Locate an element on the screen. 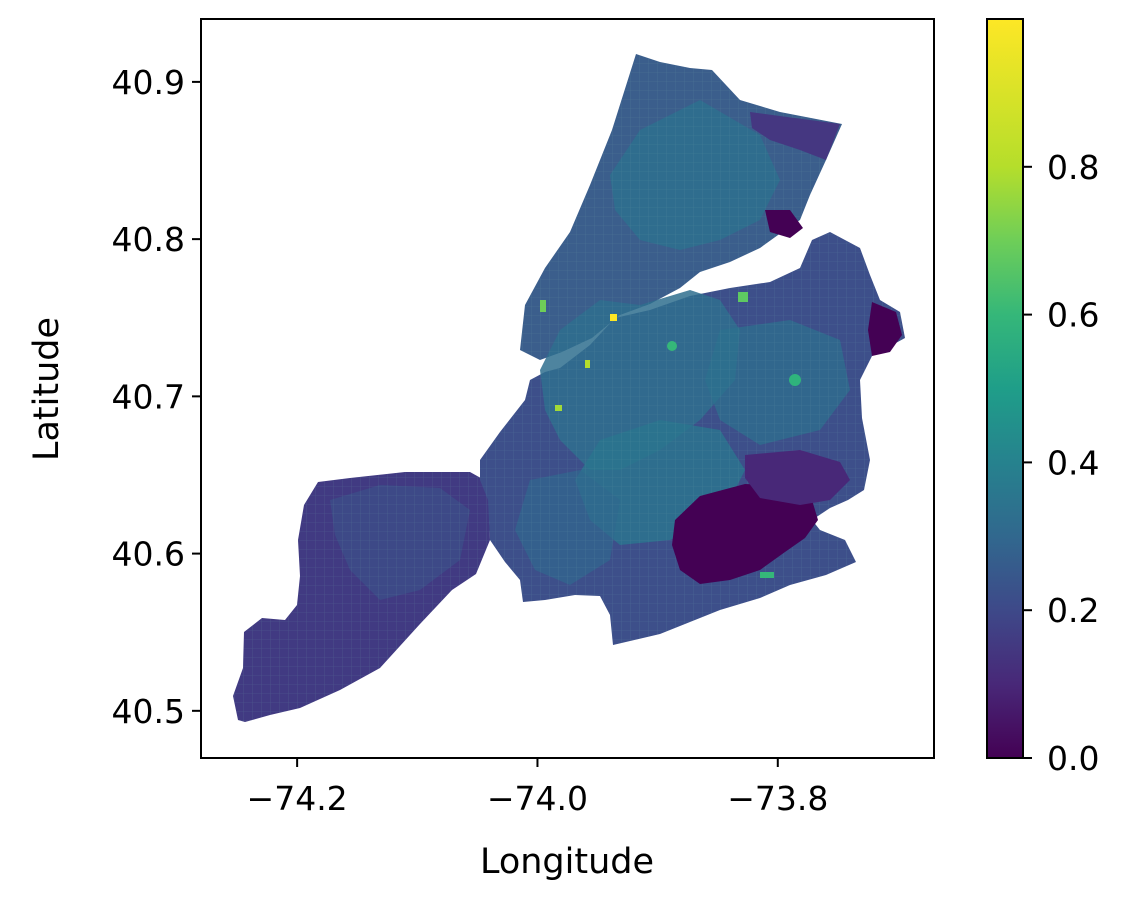 This screenshot has width=1137, height=907. y-axis-ticks: 40.5 40.6 40.7 40.8 40.9 is located at coordinates (156, 397).